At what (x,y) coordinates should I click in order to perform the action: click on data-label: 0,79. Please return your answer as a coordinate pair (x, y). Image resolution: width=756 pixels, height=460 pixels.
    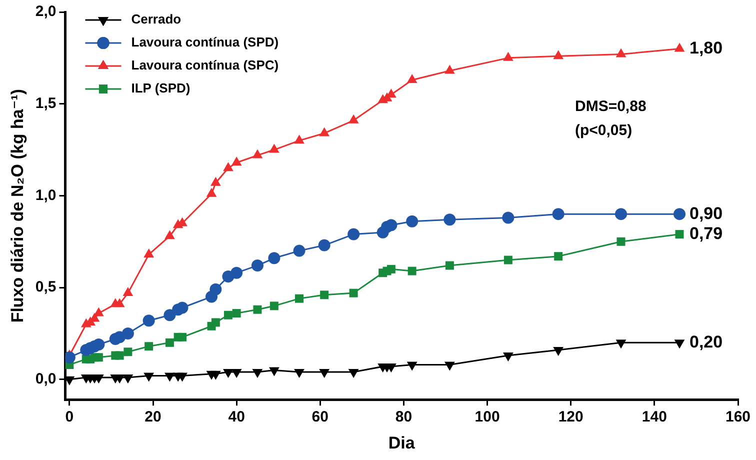
    Looking at the image, I should click on (706, 233).